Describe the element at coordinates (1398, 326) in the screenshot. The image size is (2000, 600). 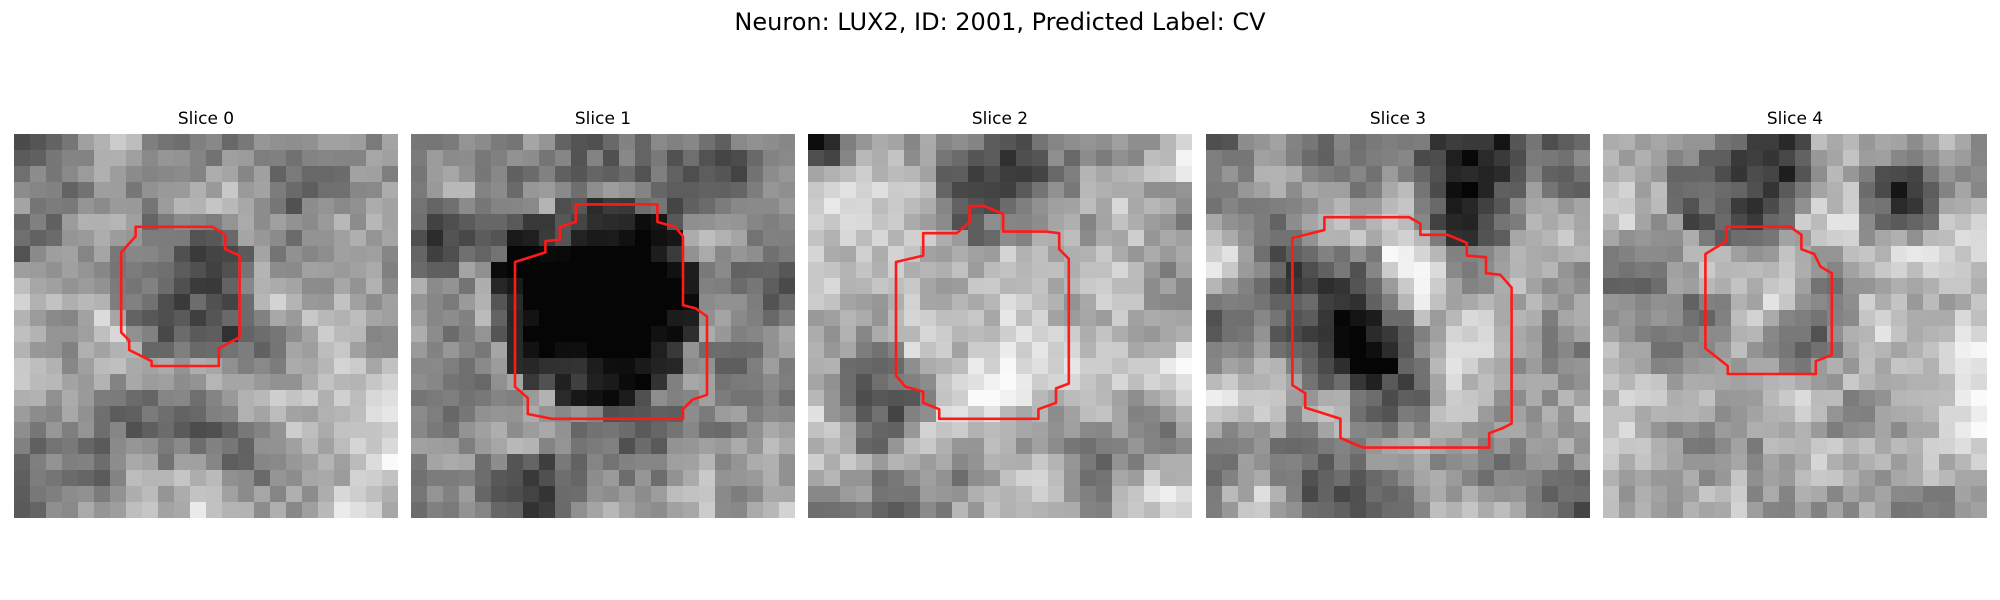
I see `slice-image-svg` at that location.